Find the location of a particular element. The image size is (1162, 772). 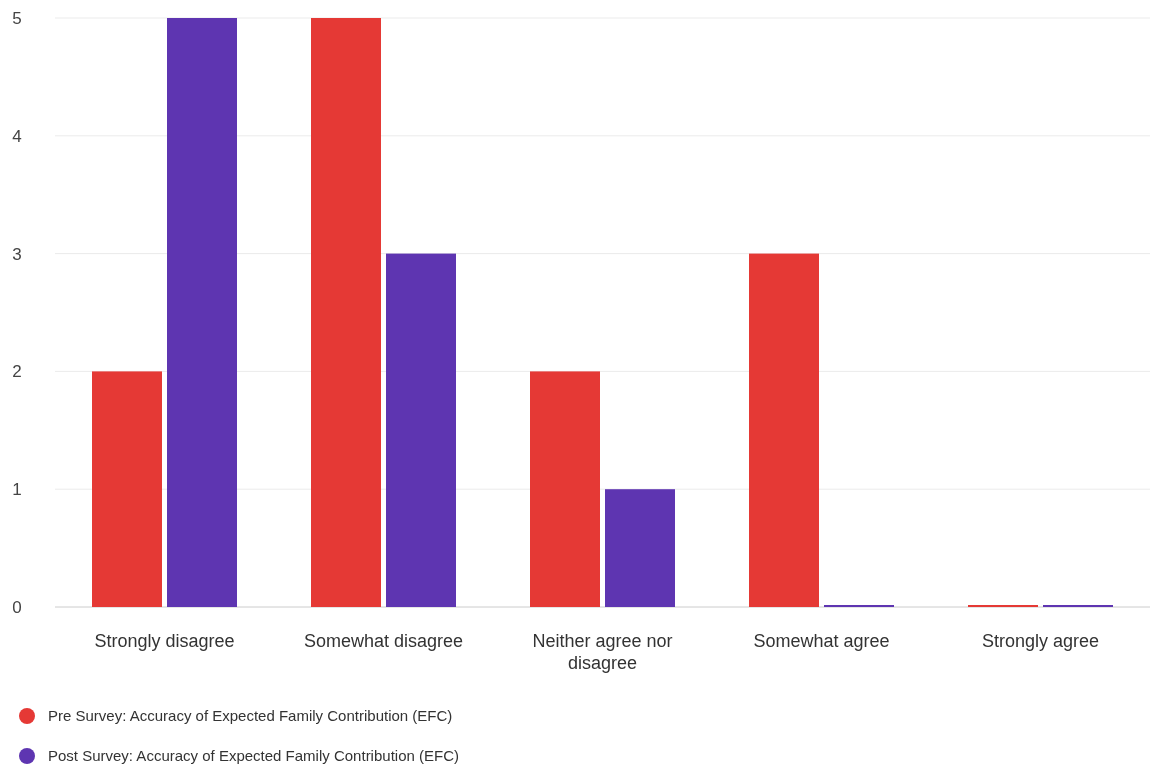

y-tick-label: 4 is located at coordinates (17, 136).